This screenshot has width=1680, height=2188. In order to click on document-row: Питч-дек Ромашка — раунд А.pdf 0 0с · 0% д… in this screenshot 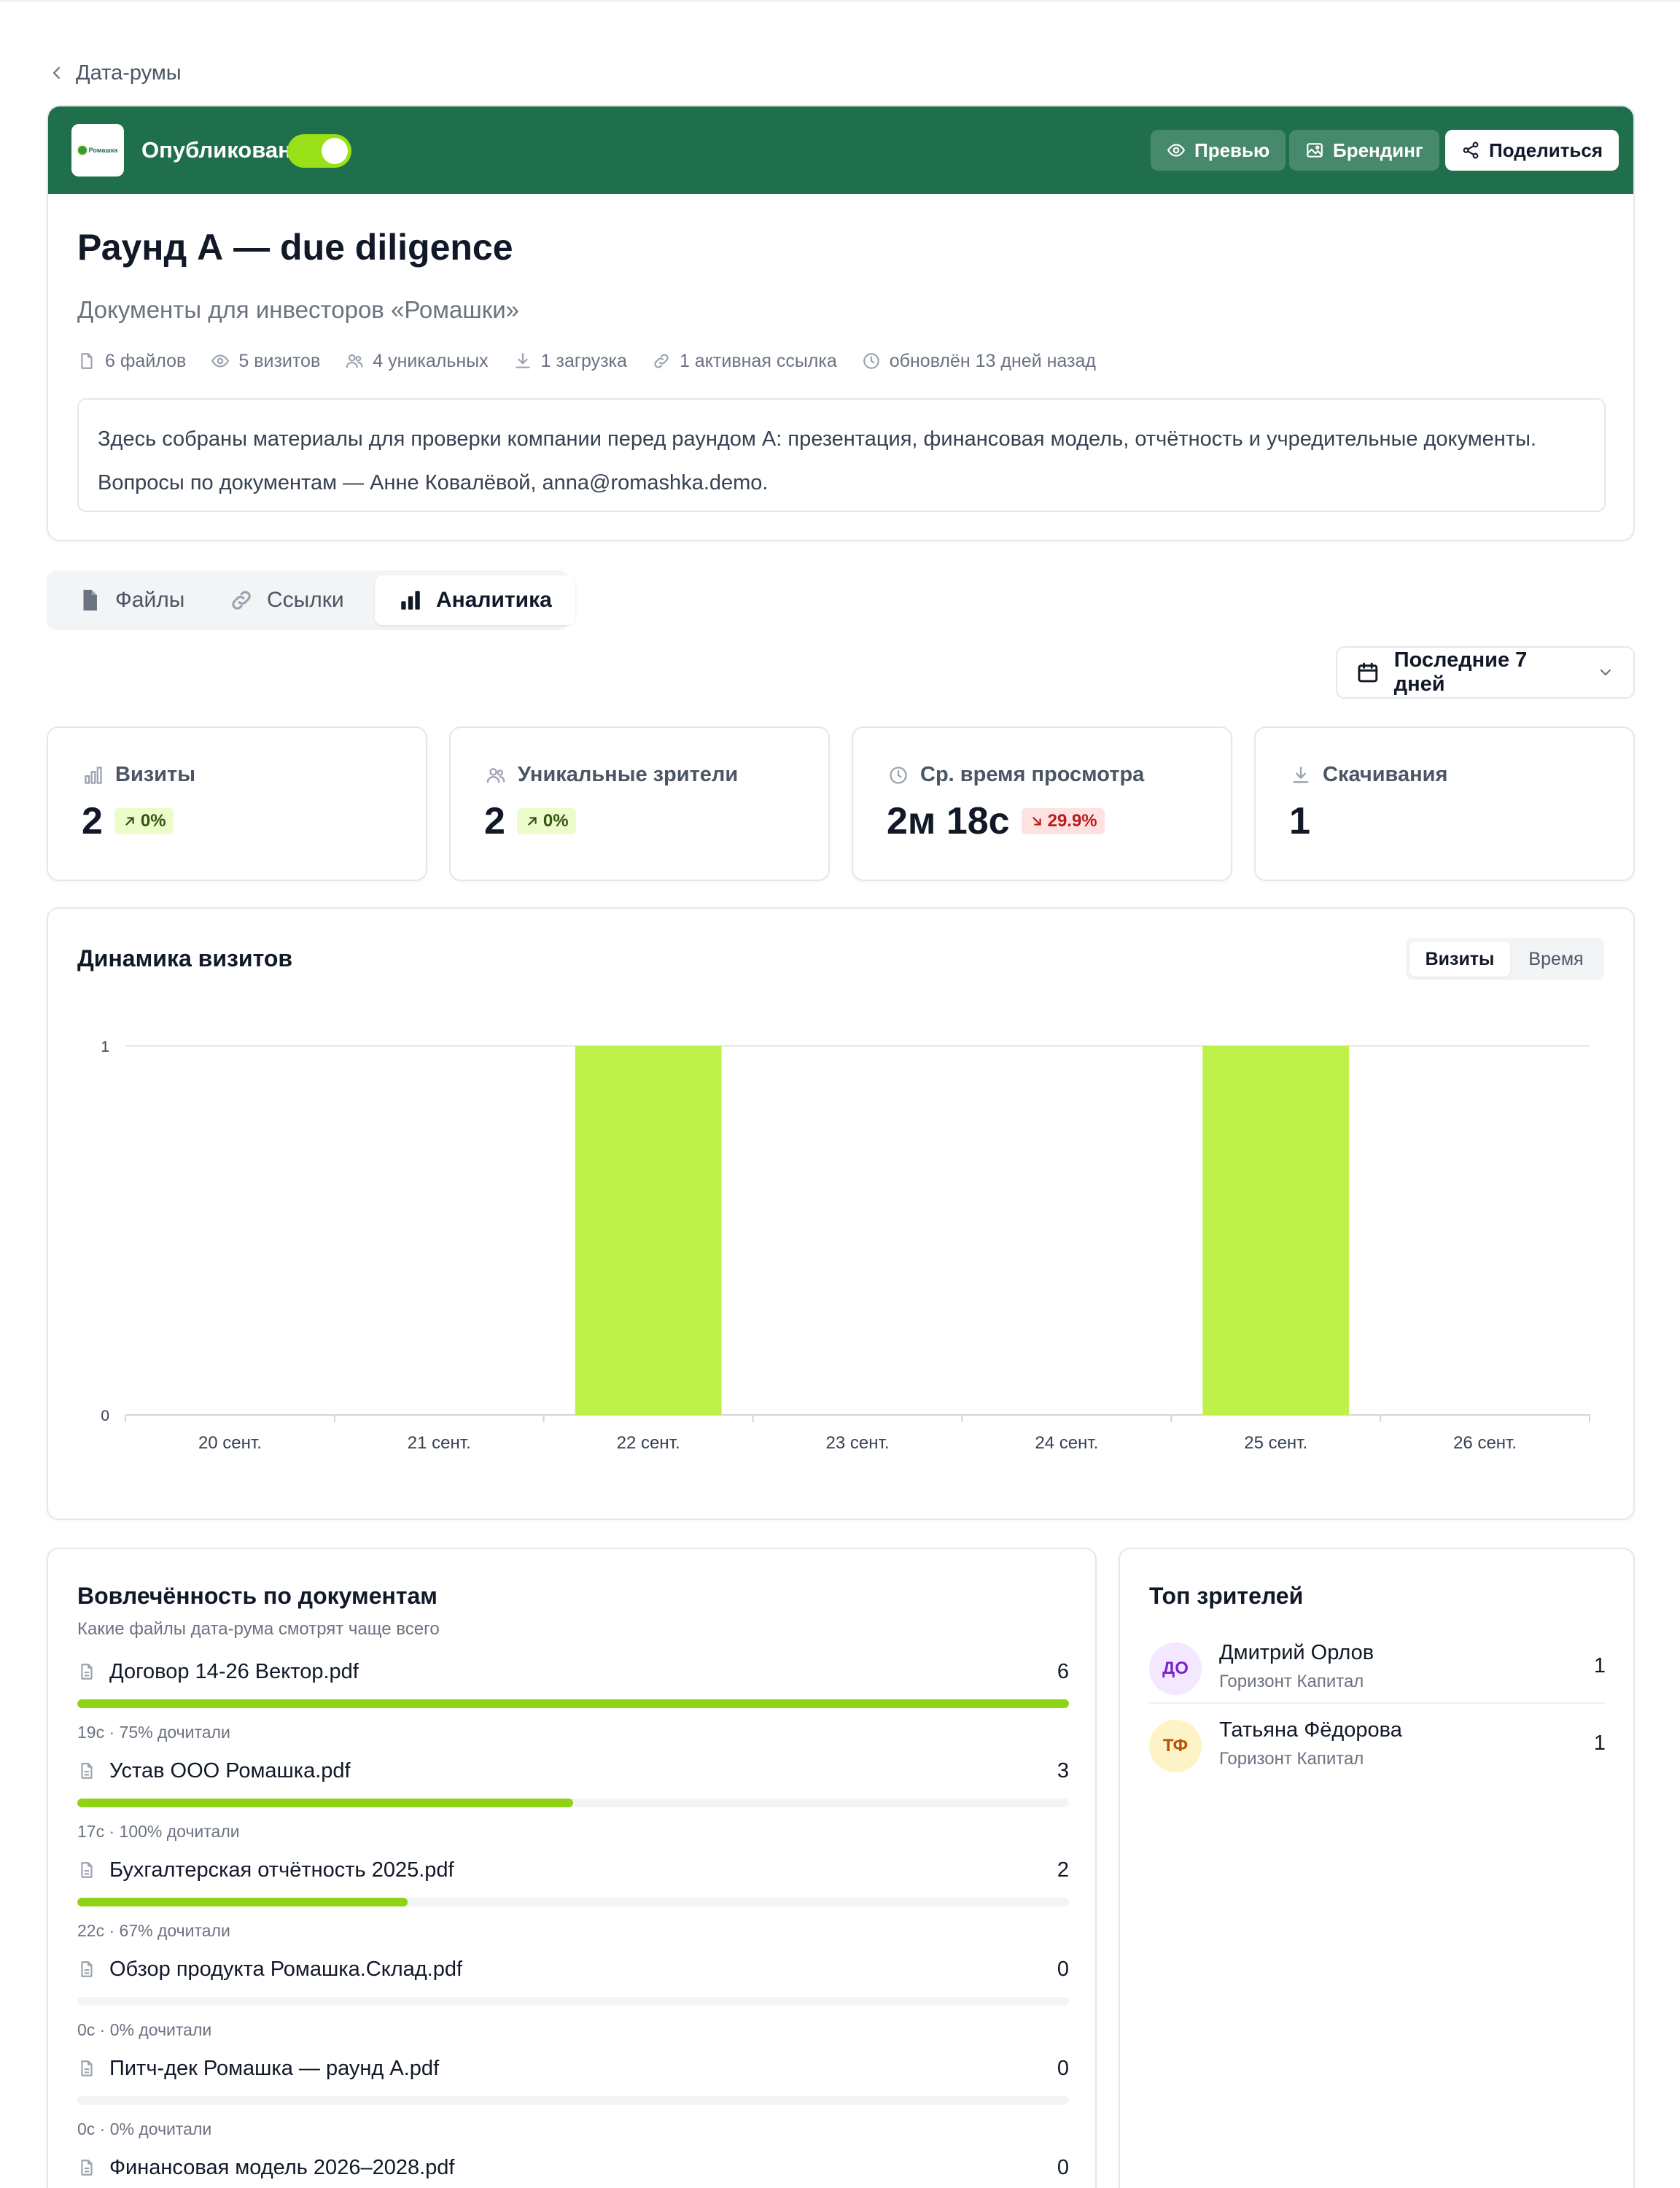, I will do `click(573, 2103)`.